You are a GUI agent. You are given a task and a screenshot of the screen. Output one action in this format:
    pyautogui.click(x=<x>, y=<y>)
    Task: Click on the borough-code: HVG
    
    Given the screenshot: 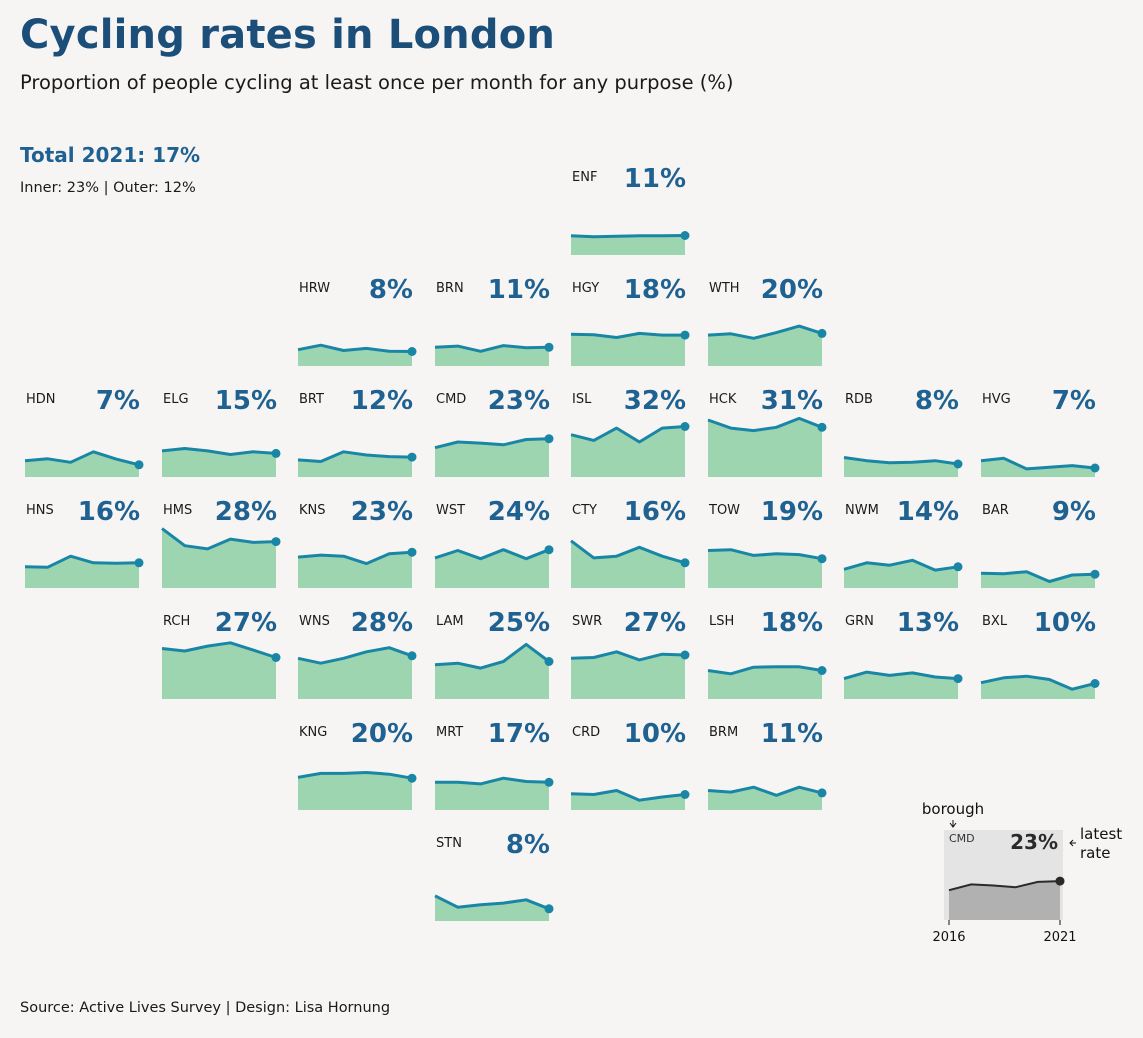 What is the action you would take?
    pyautogui.click(x=996, y=399)
    